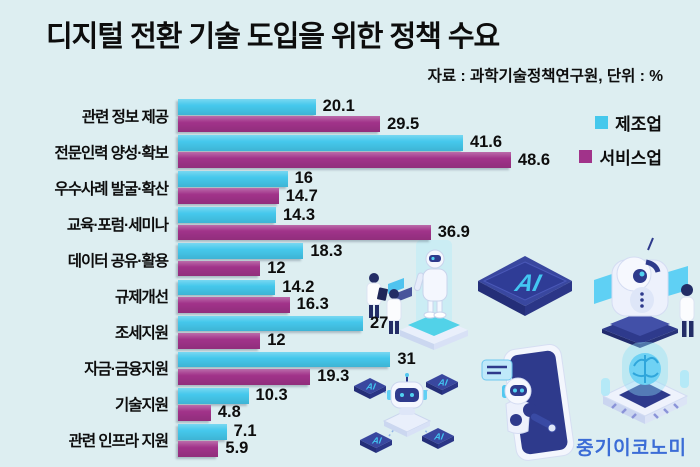 Image resolution: width=700 pixels, height=467 pixels. I want to click on value-label: 5.9, so click(237, 448).